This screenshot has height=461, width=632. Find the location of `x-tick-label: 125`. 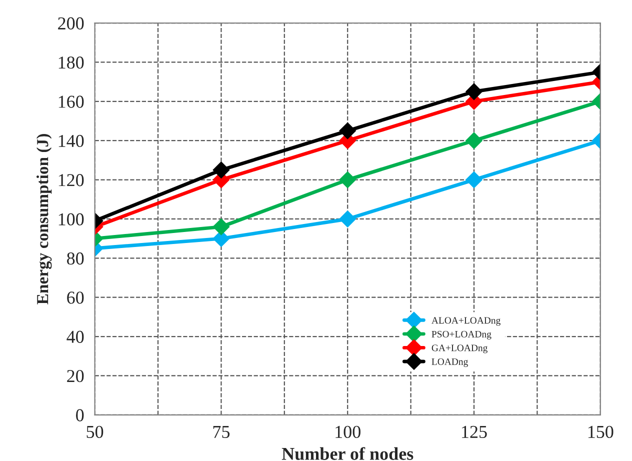

x-tick-label: 125 is located at coordinates (474, 432).